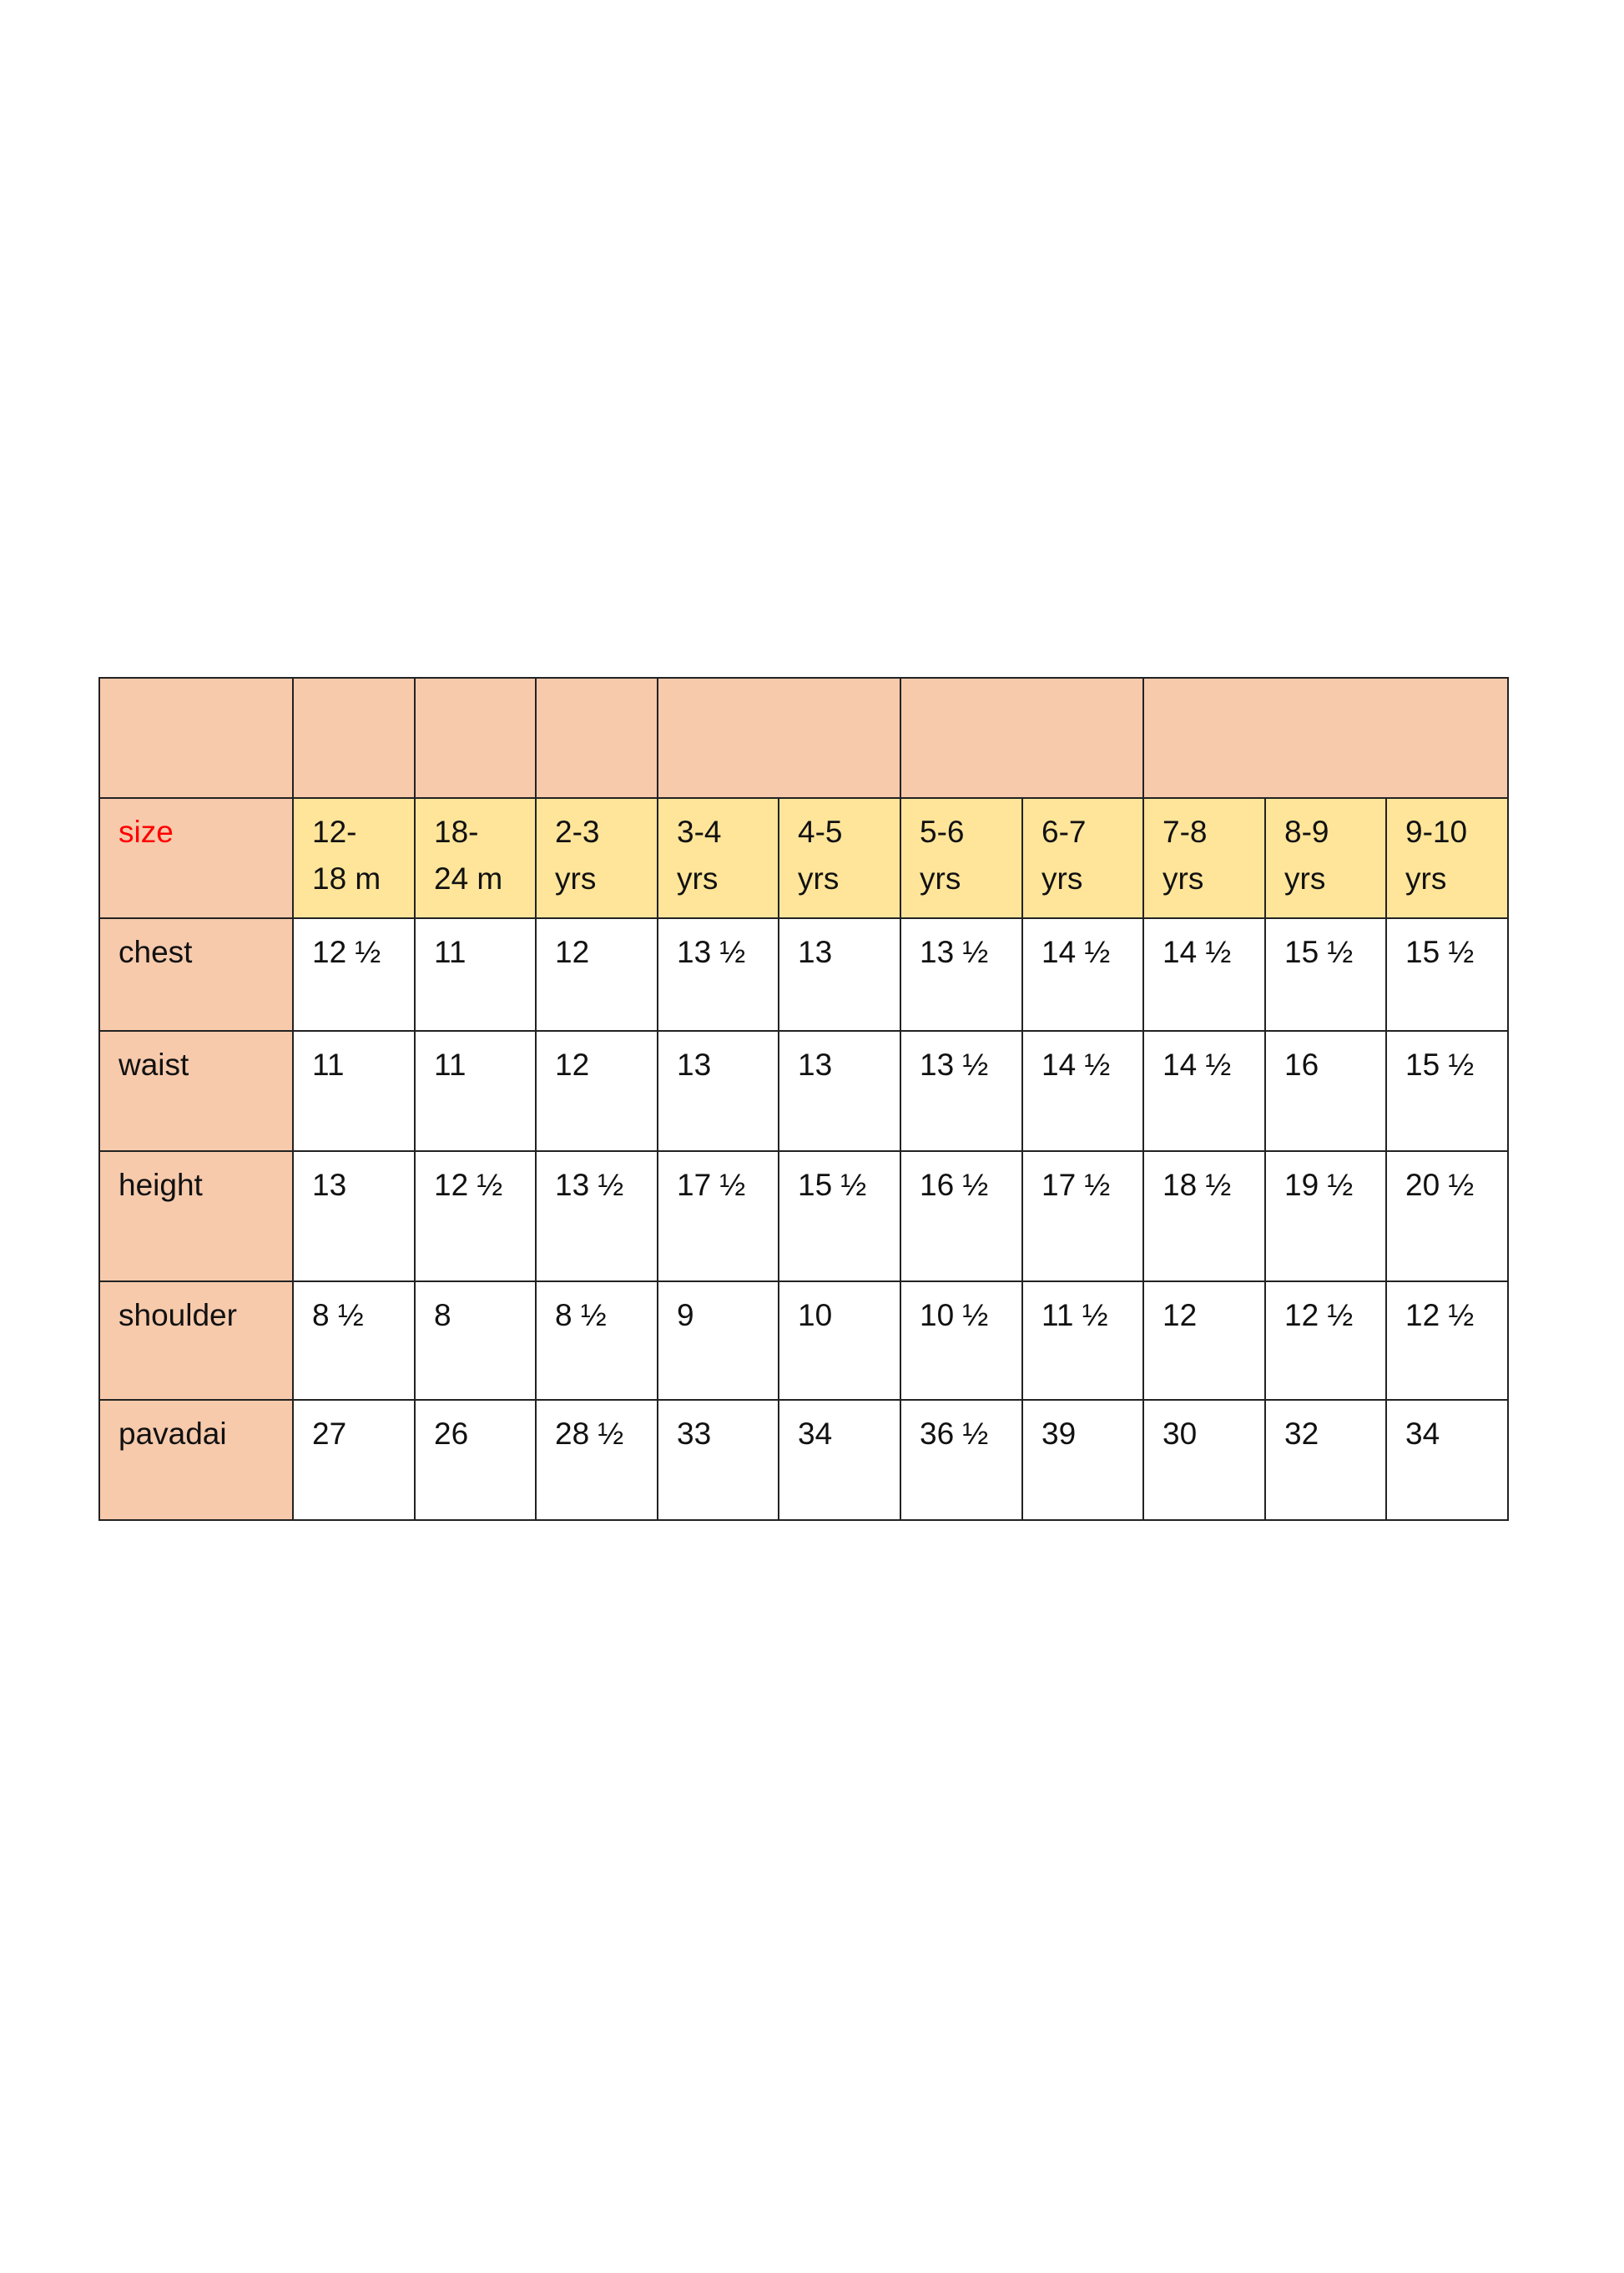  I want to click on measurement-row-pavadai: pavadai 27 26 28 ½ 33 34 36 ½ 39 30 32 34, so click(804, 1460).